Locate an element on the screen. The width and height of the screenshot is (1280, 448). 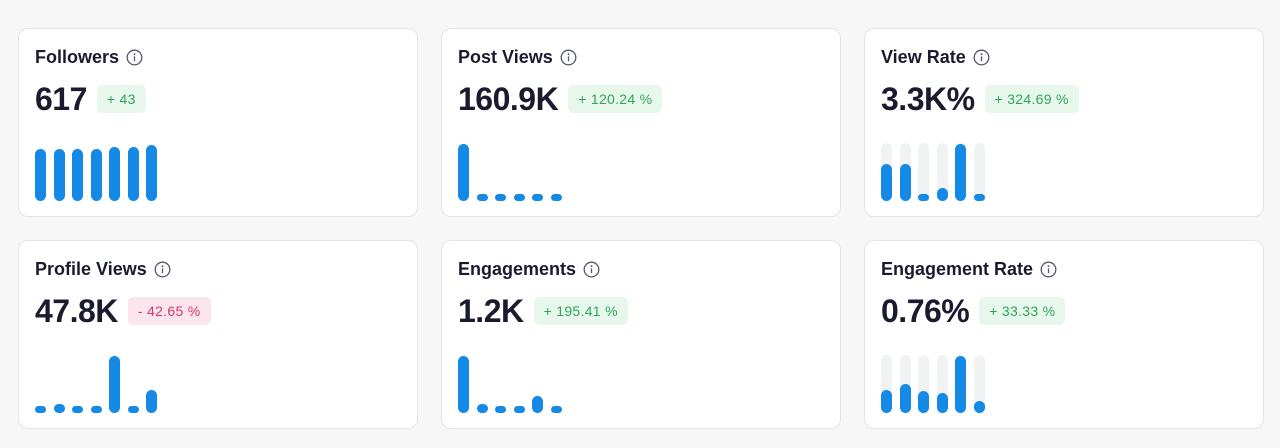
metric-value: 47.8K is located at coordinates (76, 310).